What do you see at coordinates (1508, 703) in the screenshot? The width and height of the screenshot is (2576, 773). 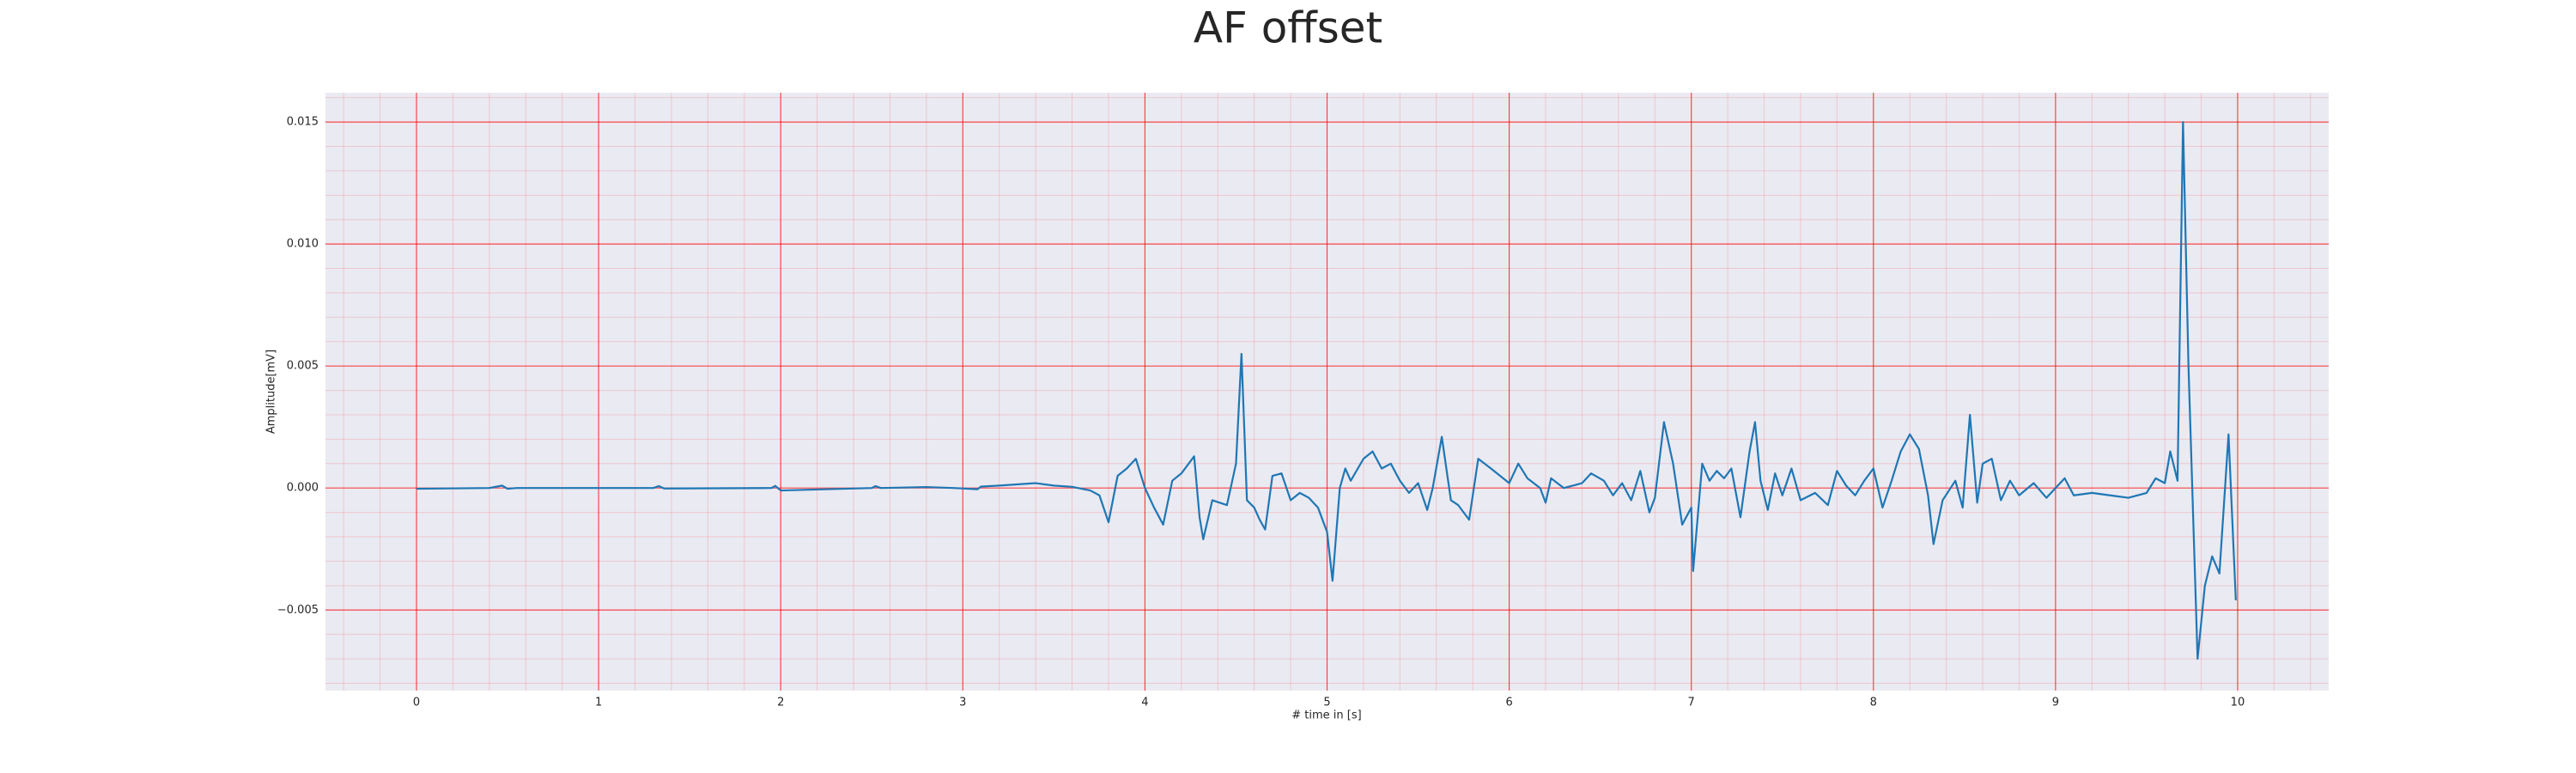 I see `x-tick-label: 6` at bounding box center [1508, 703].